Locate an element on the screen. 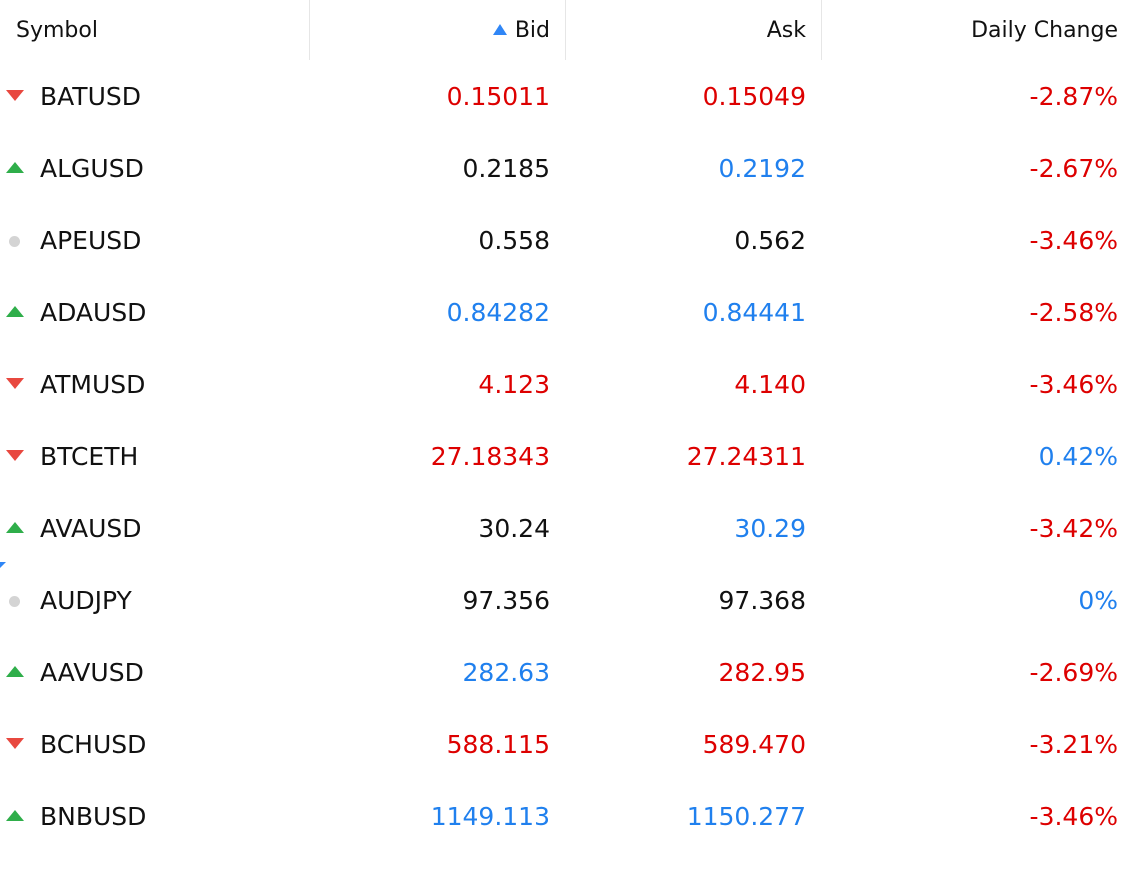 The width and height of the screenshot is (1132, 880). ask-cell: 4.140 is located at coordinates (770, 384).